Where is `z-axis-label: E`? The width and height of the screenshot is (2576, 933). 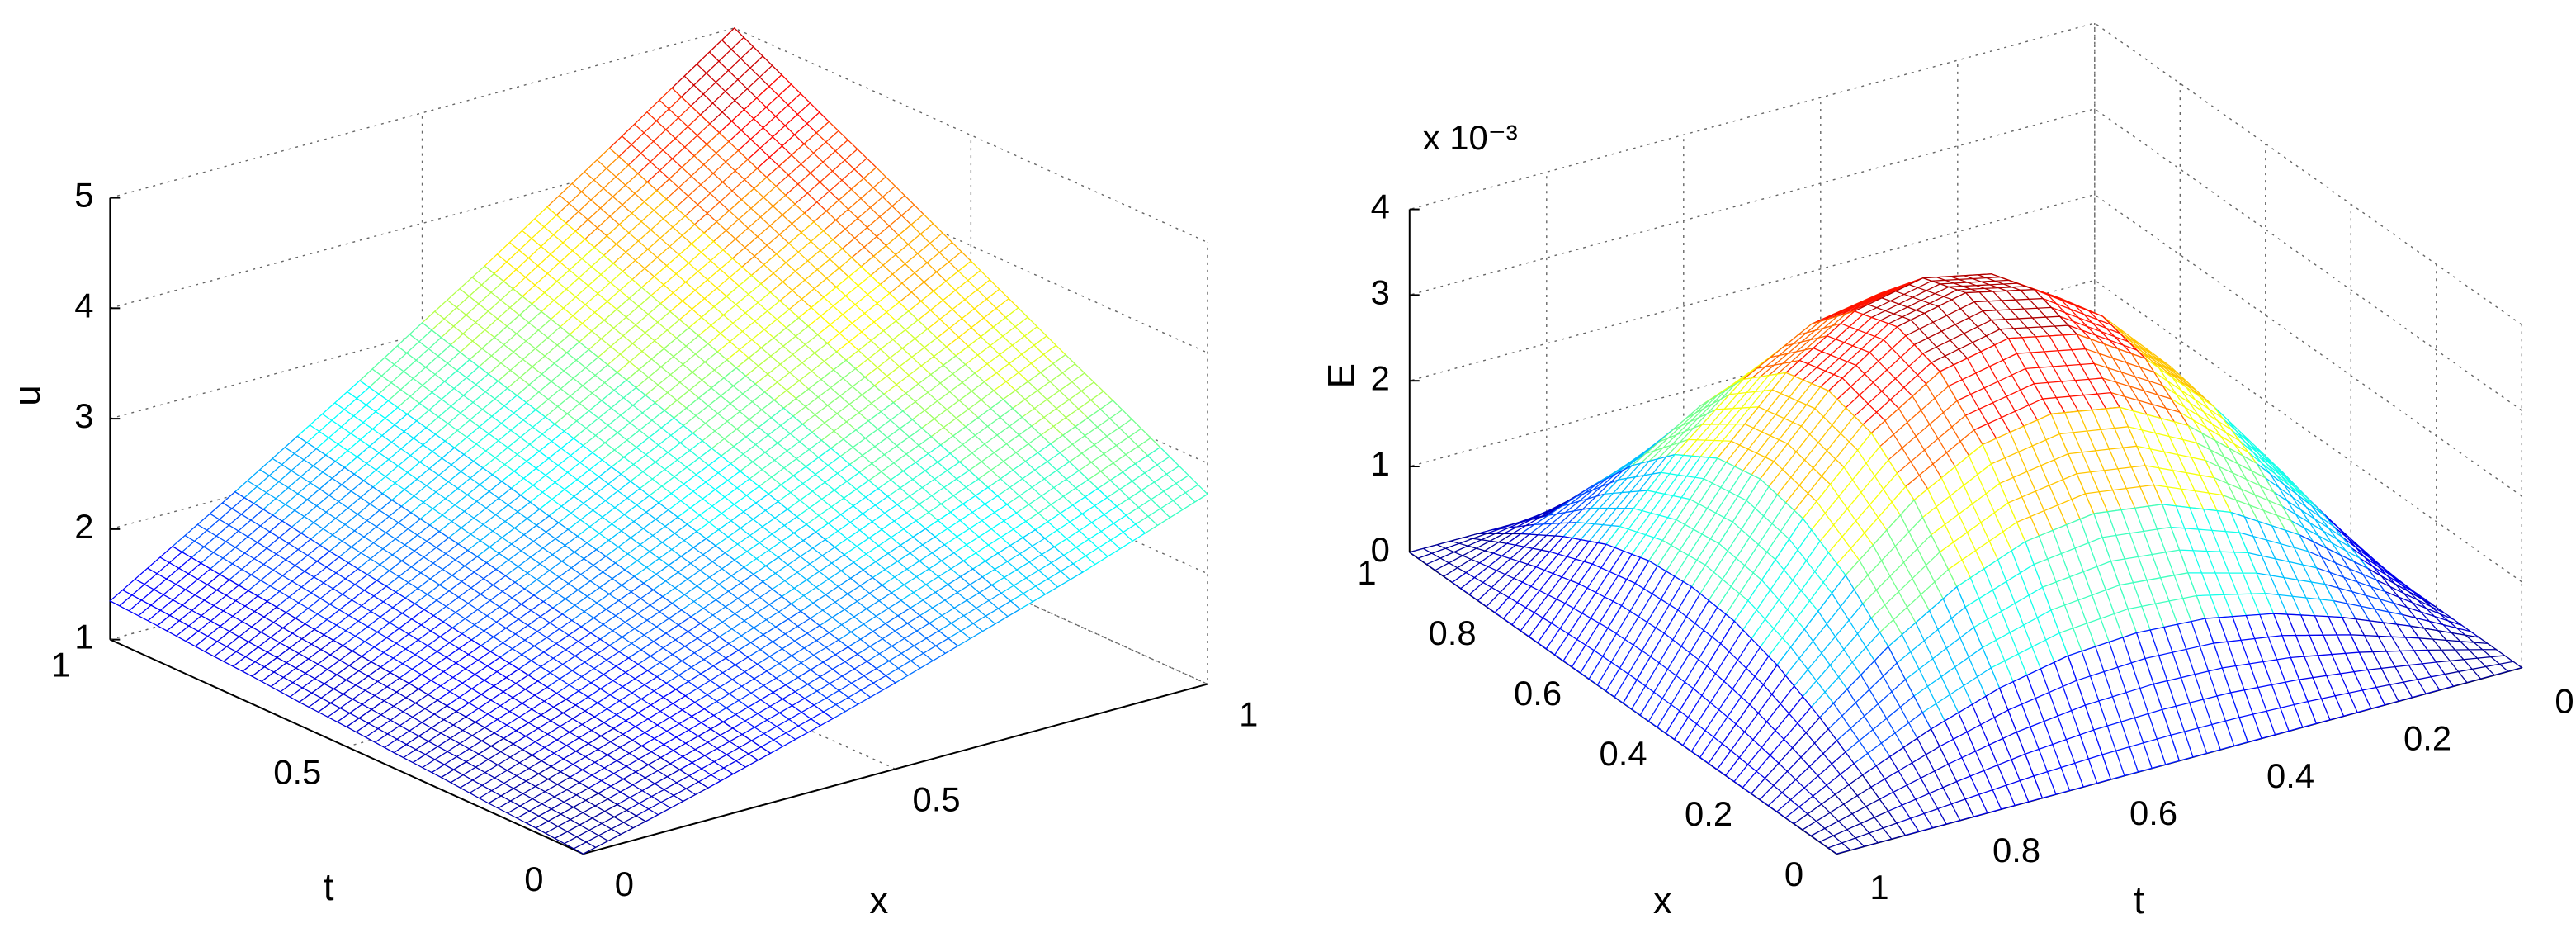 z-axis-label: E is located at coordinates (1341, 376).